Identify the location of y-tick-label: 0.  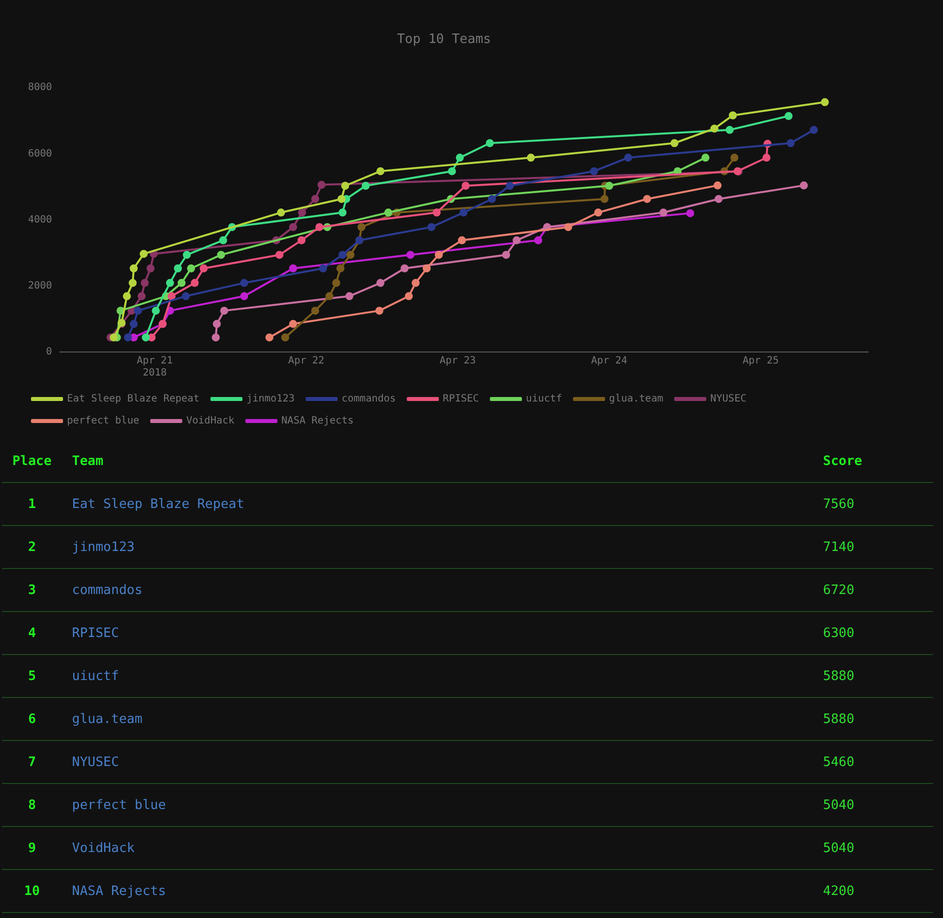
(49, 352).